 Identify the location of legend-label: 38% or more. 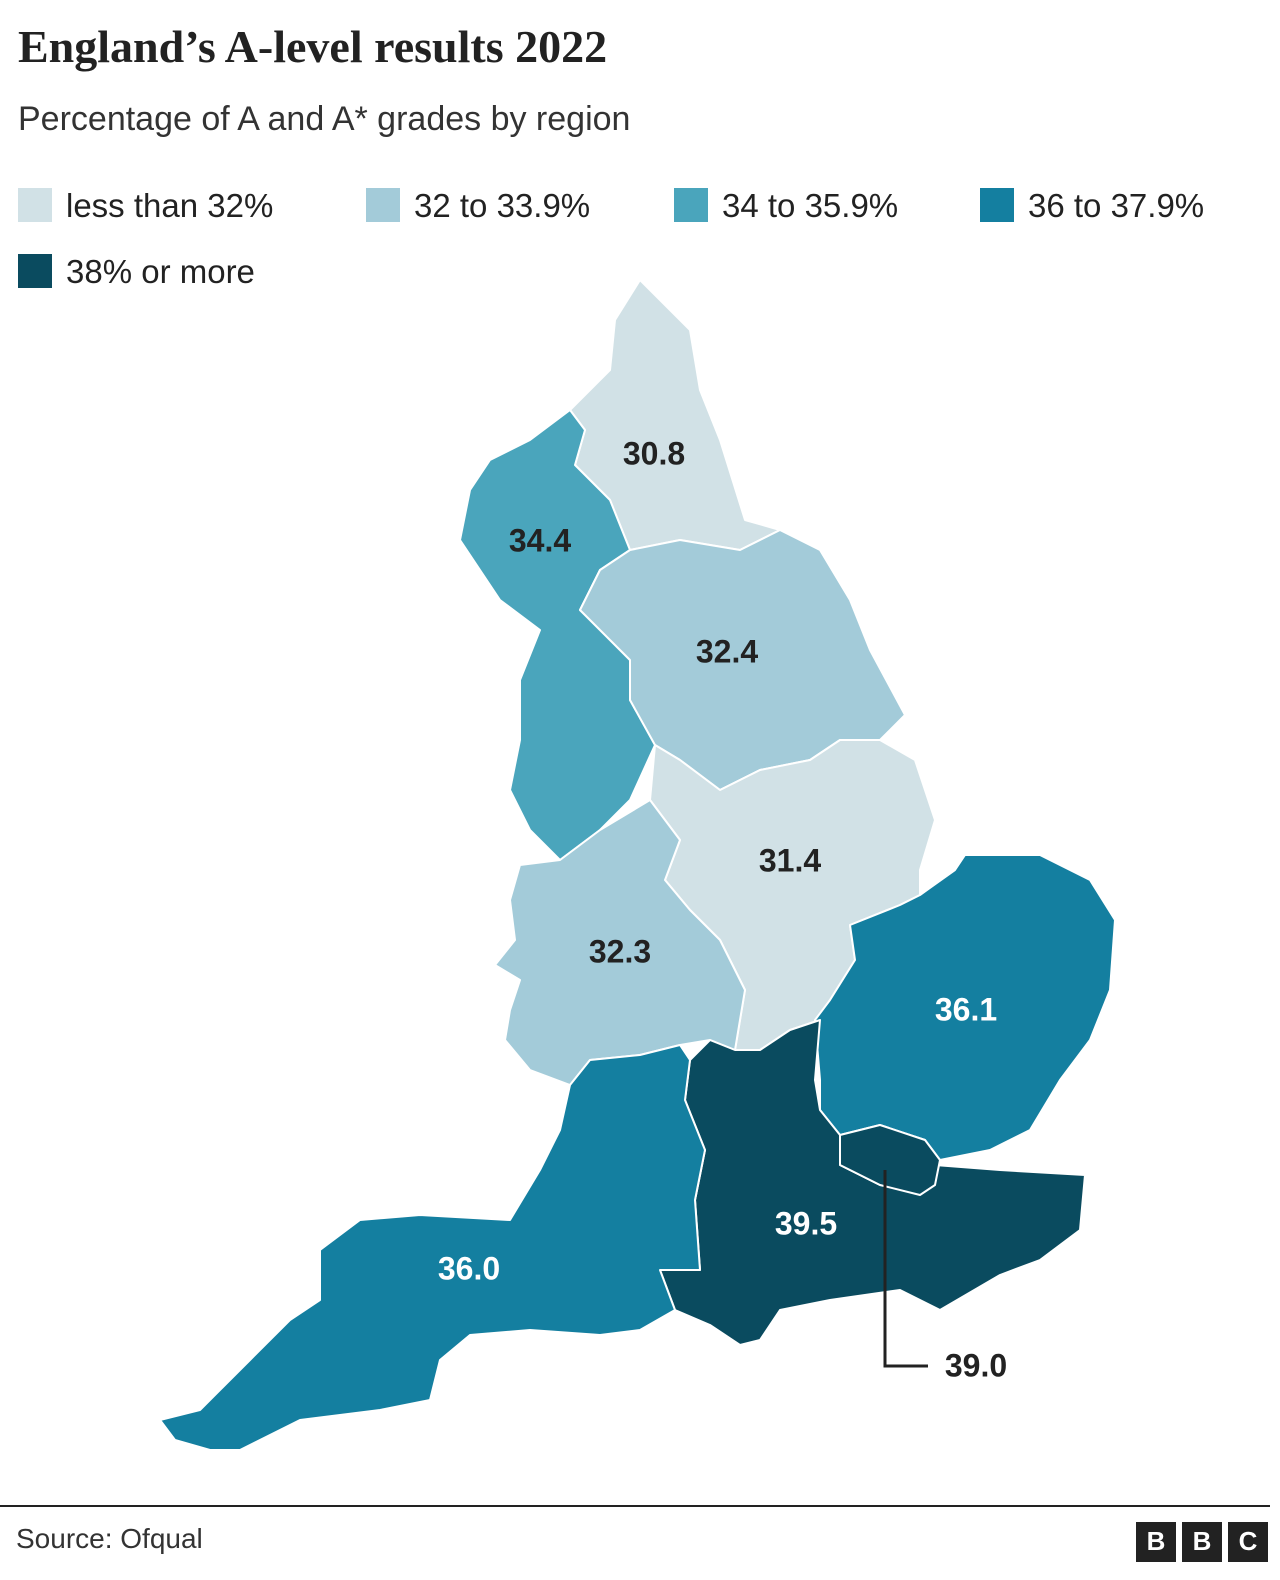
(160, 271).